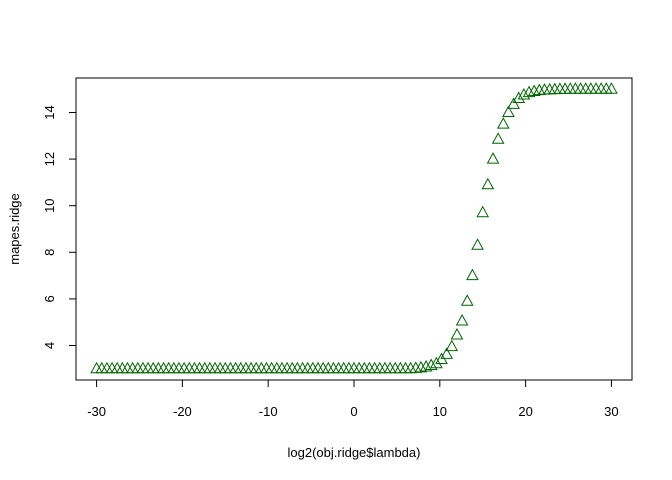 The width and height of the screenshot is (672, 480). I want to click on x-axis-title: log2(obj.ridge$lambda), so click(354, 452).